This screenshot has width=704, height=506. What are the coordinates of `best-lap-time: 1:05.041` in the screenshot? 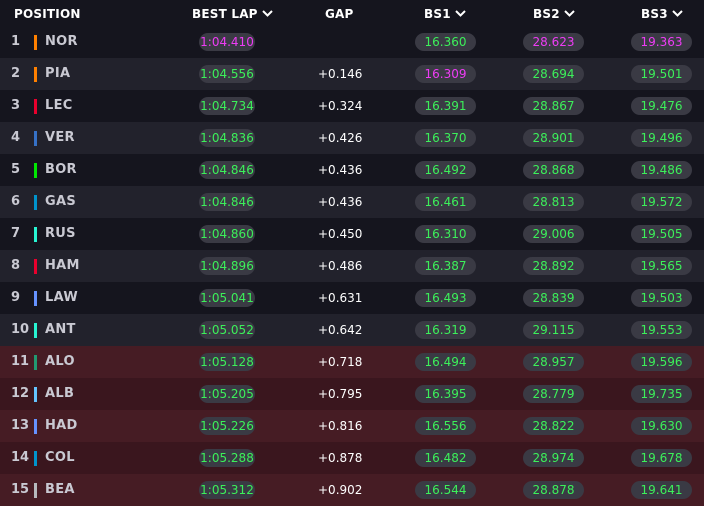 It's located at (227, 298).